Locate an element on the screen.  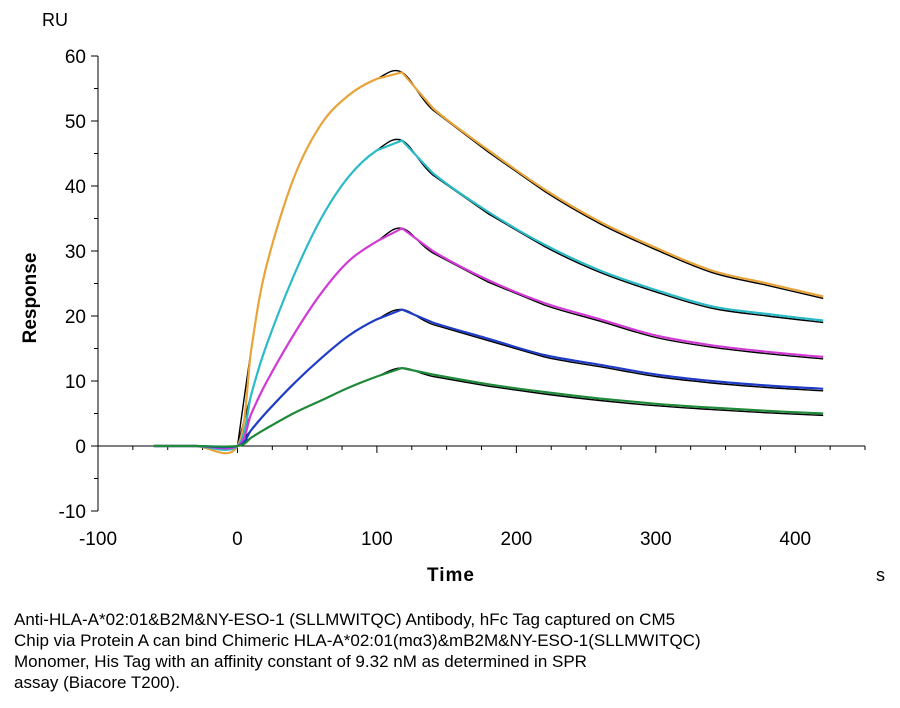
x-tick-label: -100 is located at coordinates (98, 539).